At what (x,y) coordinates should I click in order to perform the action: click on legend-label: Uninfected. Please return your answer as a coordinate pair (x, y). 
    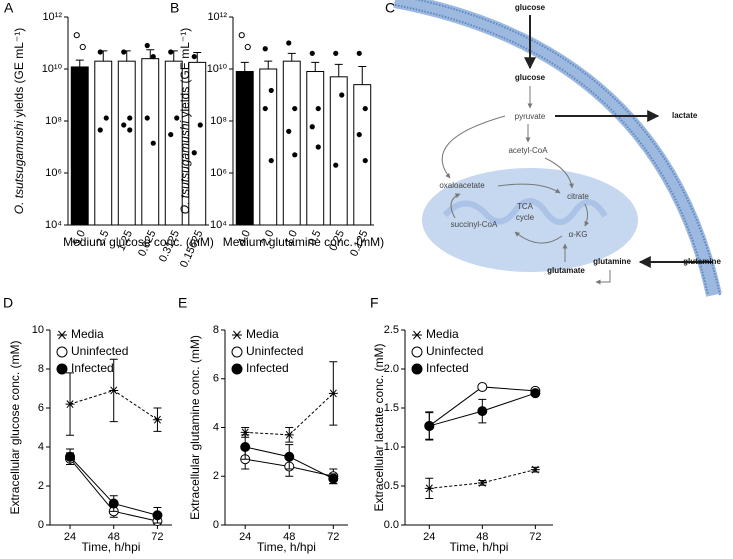
    Looking at the image, I should click on (99, 351).